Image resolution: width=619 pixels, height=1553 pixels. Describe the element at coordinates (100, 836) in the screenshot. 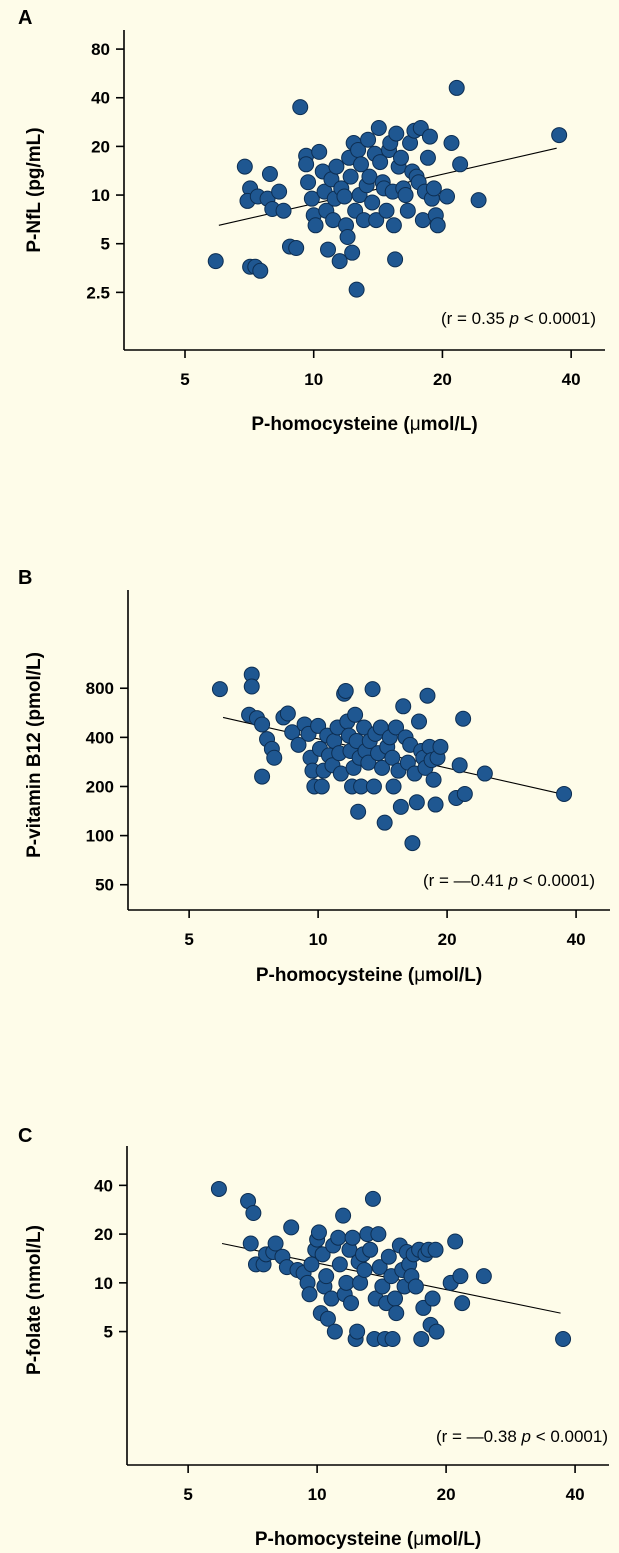

I see `y-tick-label: 100` at that location.